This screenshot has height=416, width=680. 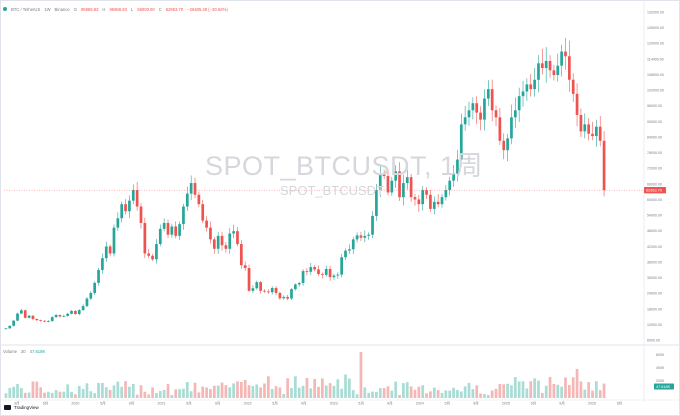 What do you see at coordinates (89, 9) in the screenshot?
I see `open-value: 95968.83` at bounding box center [89, 9].